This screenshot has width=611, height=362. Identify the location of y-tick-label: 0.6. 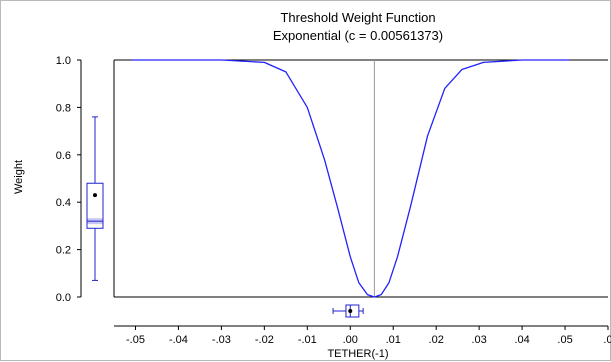
(63, 156).